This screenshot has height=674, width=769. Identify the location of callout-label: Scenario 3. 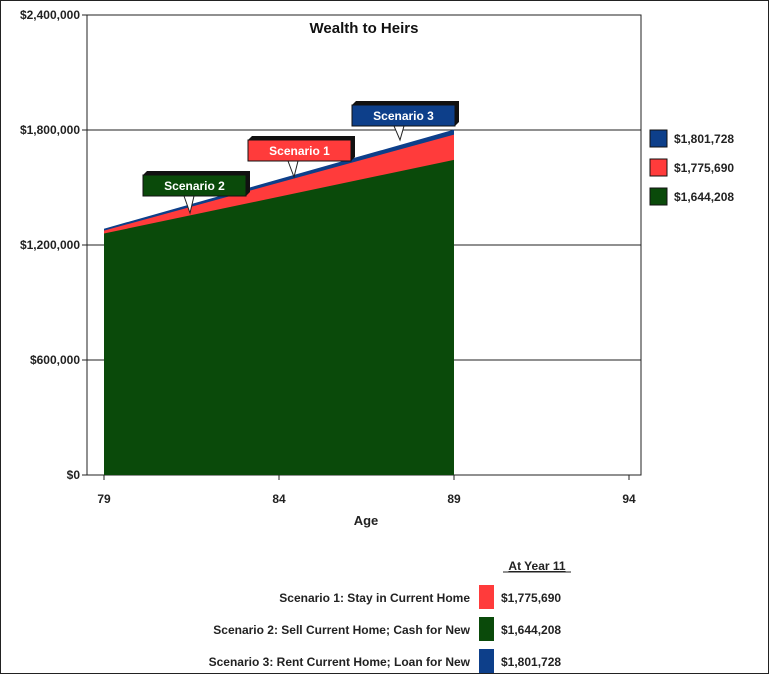
(403, 116).